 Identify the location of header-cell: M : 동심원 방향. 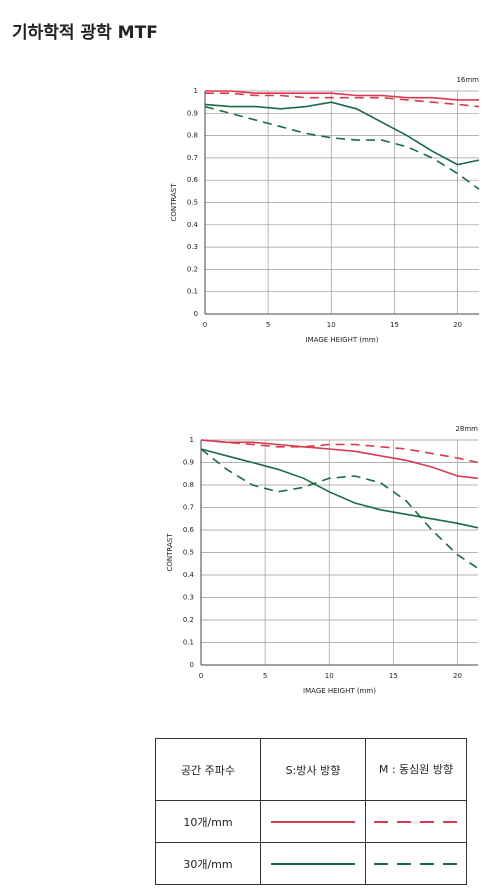
(416, 769).